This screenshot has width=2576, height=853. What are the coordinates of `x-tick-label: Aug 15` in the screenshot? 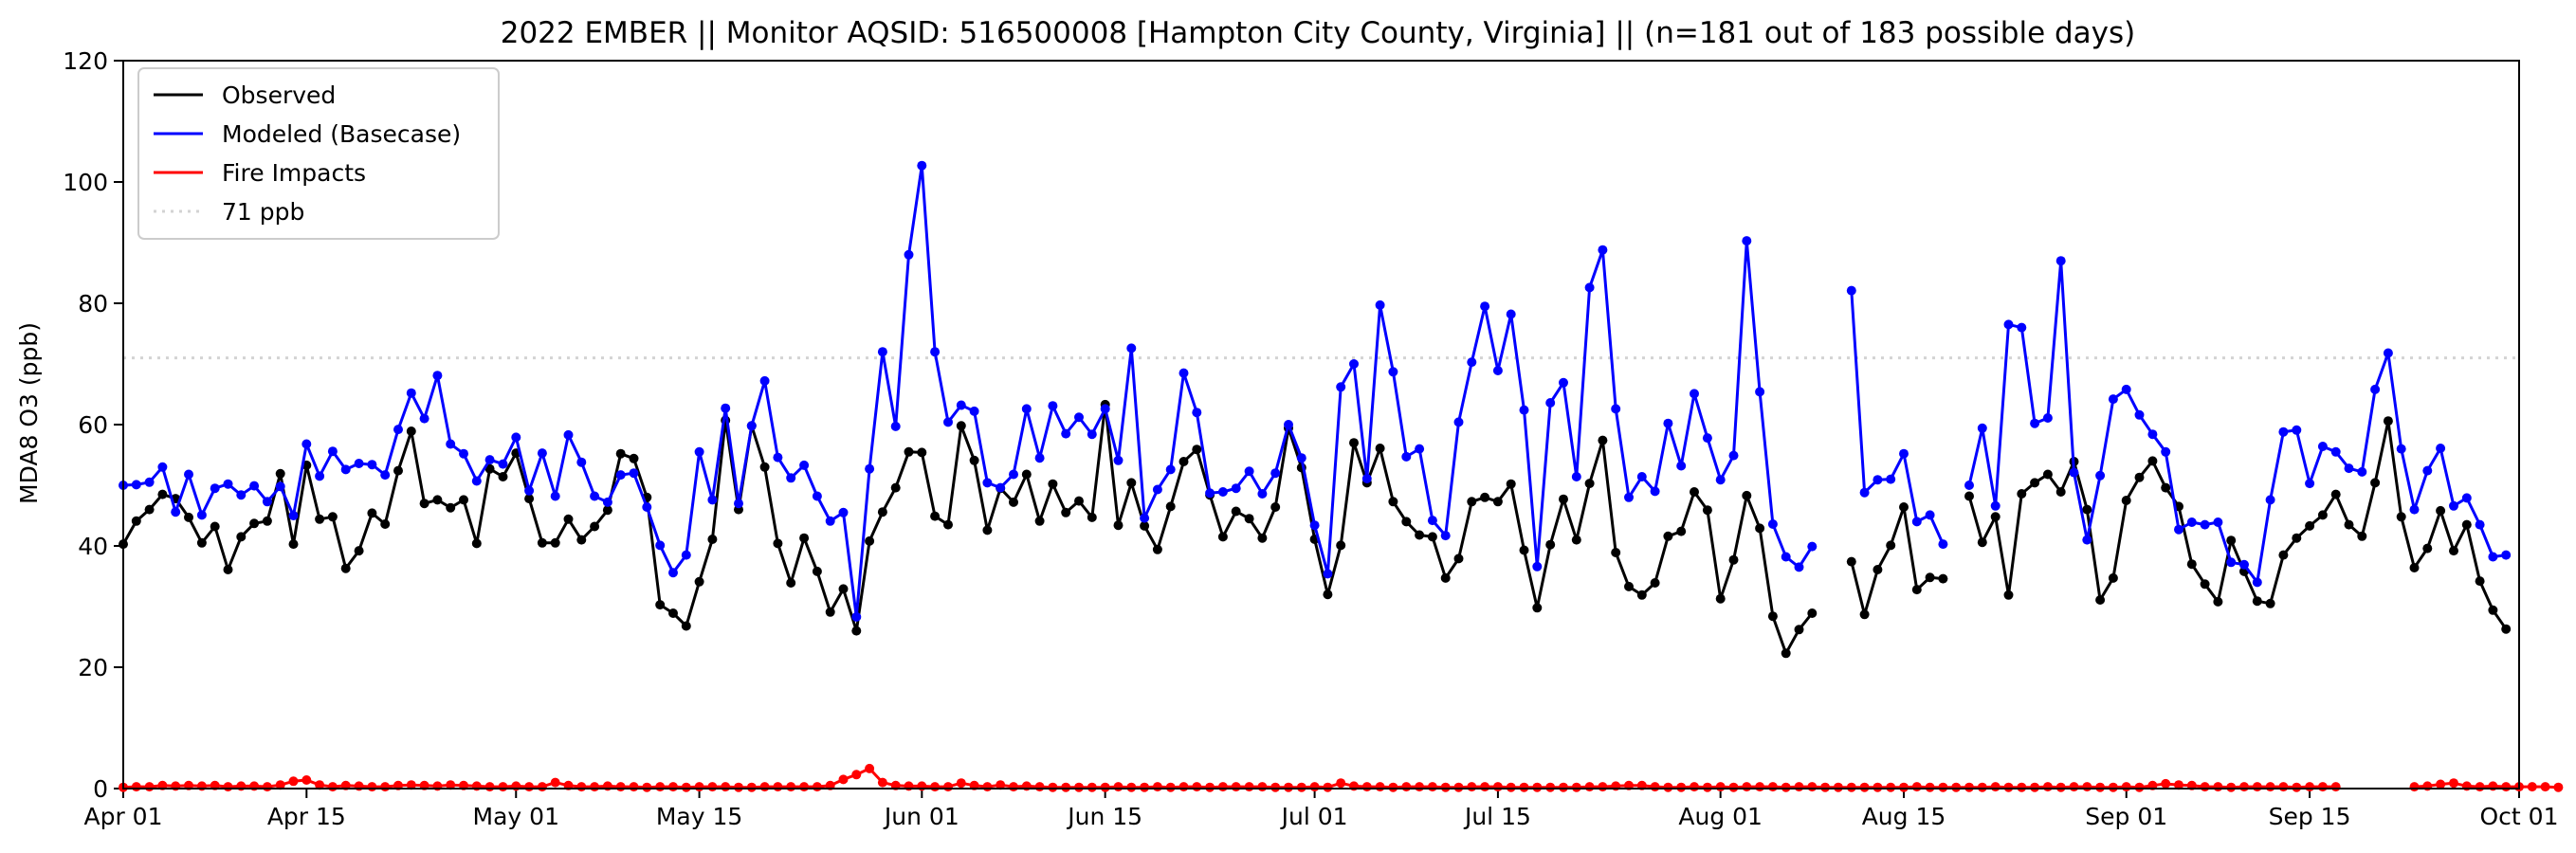 It's located at (1904, 816).